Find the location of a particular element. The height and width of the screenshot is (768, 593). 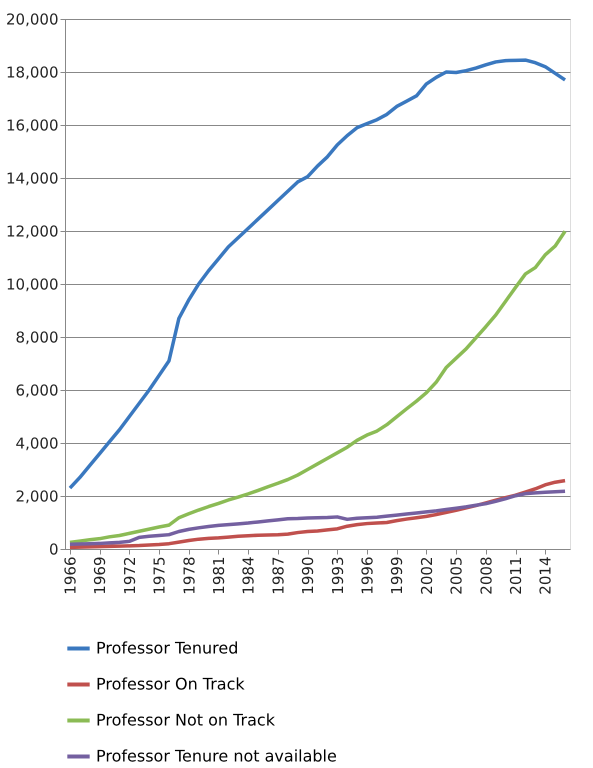

y-tick-label: 6,000 is located at coordinates (37, 391).